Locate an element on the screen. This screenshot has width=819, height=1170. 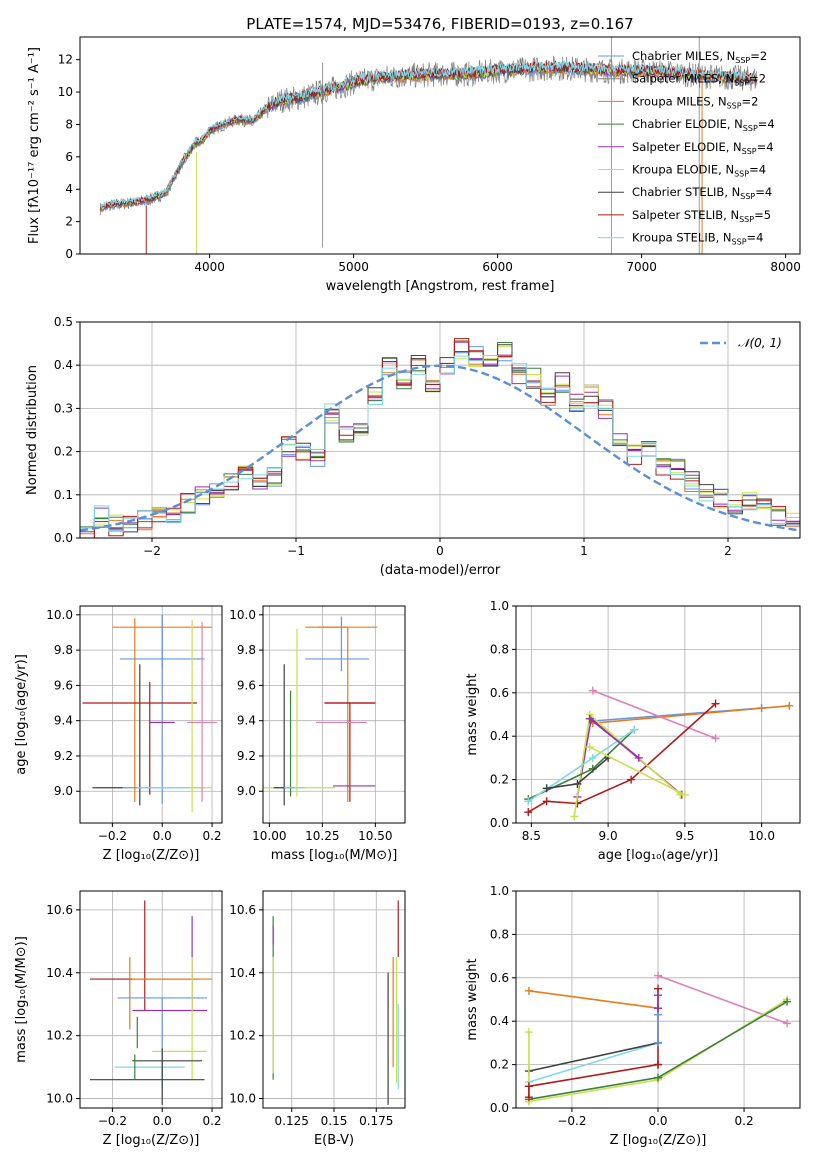
histogram-step is located at coordinates (440, 443).